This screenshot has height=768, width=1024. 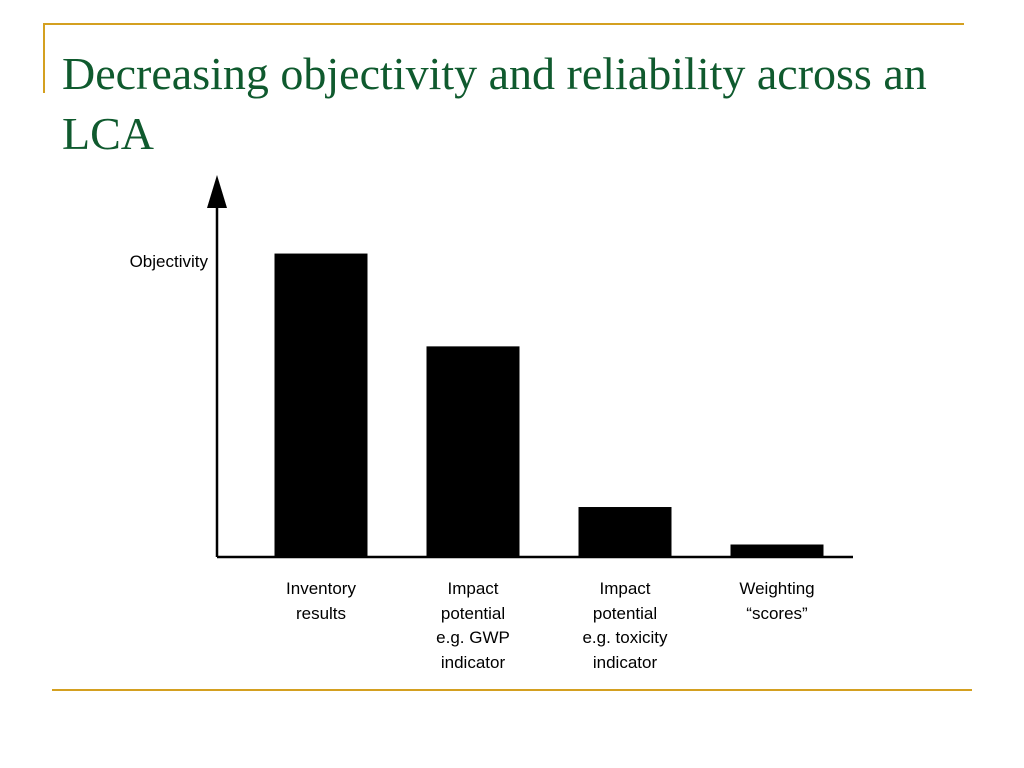 I want to click on accent-rule-bottom, so click(x=512, y=690).